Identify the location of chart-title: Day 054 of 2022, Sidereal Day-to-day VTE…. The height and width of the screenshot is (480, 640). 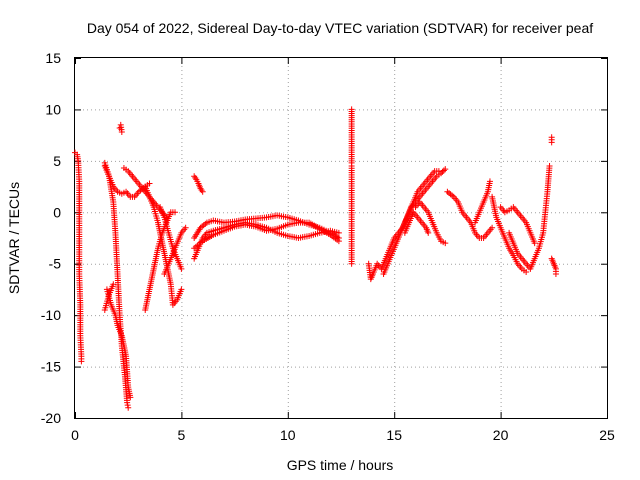
(340, 28).